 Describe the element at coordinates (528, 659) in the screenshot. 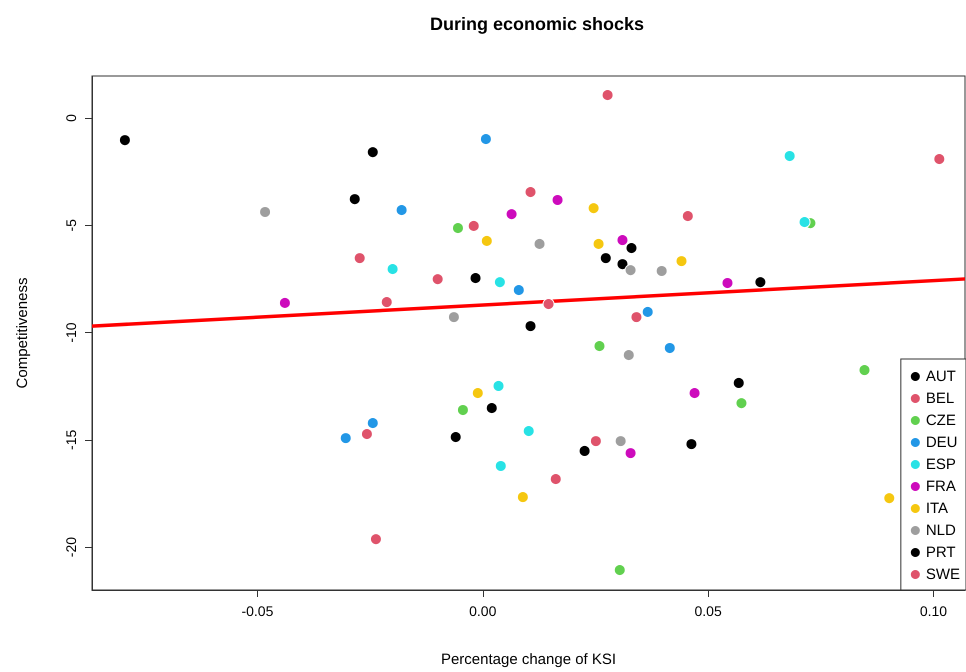

I see `x-axis-title: Percentage change of KSI` at that location.